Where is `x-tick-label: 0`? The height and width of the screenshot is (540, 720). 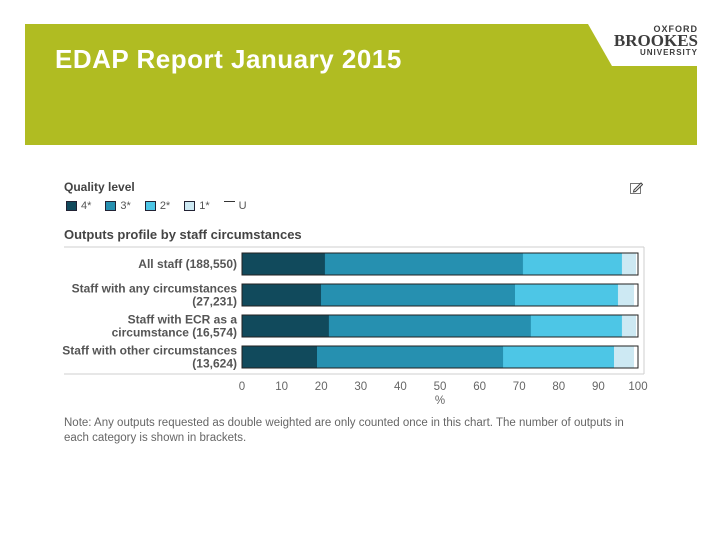 x-tick-label: 0 is located at coordinates (242, 387).